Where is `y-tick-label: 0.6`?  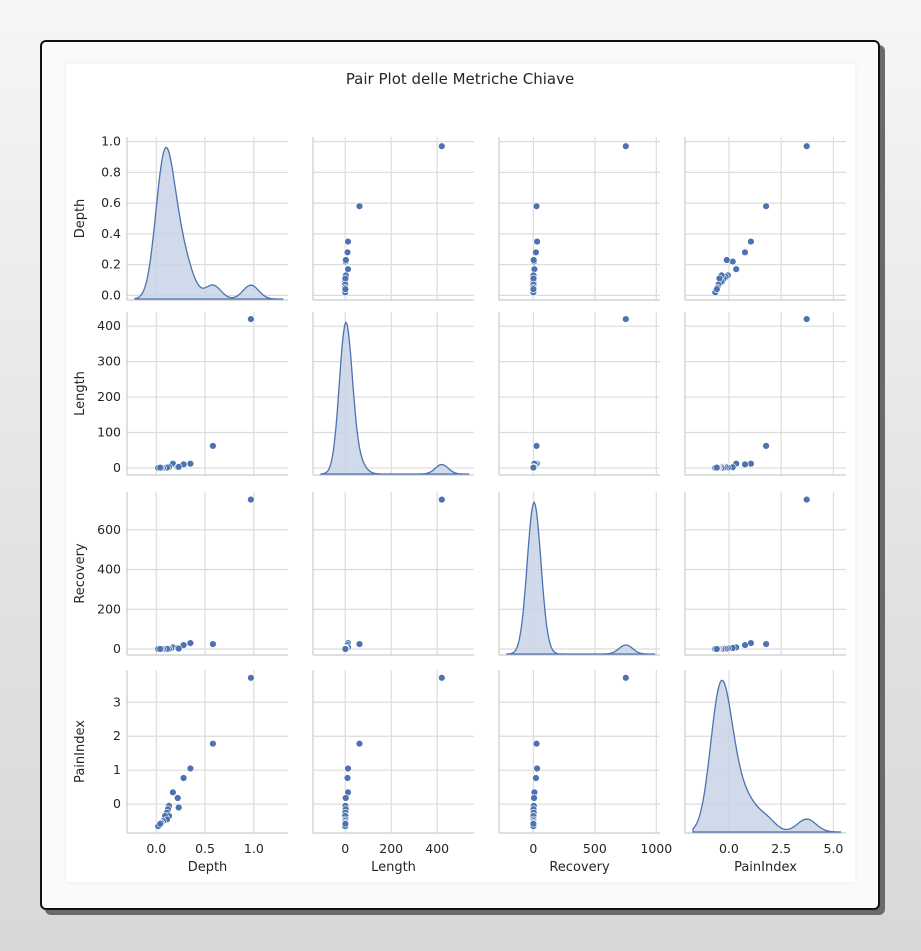
y-tick-label: 0.6 is located at coordinates (111, 202).